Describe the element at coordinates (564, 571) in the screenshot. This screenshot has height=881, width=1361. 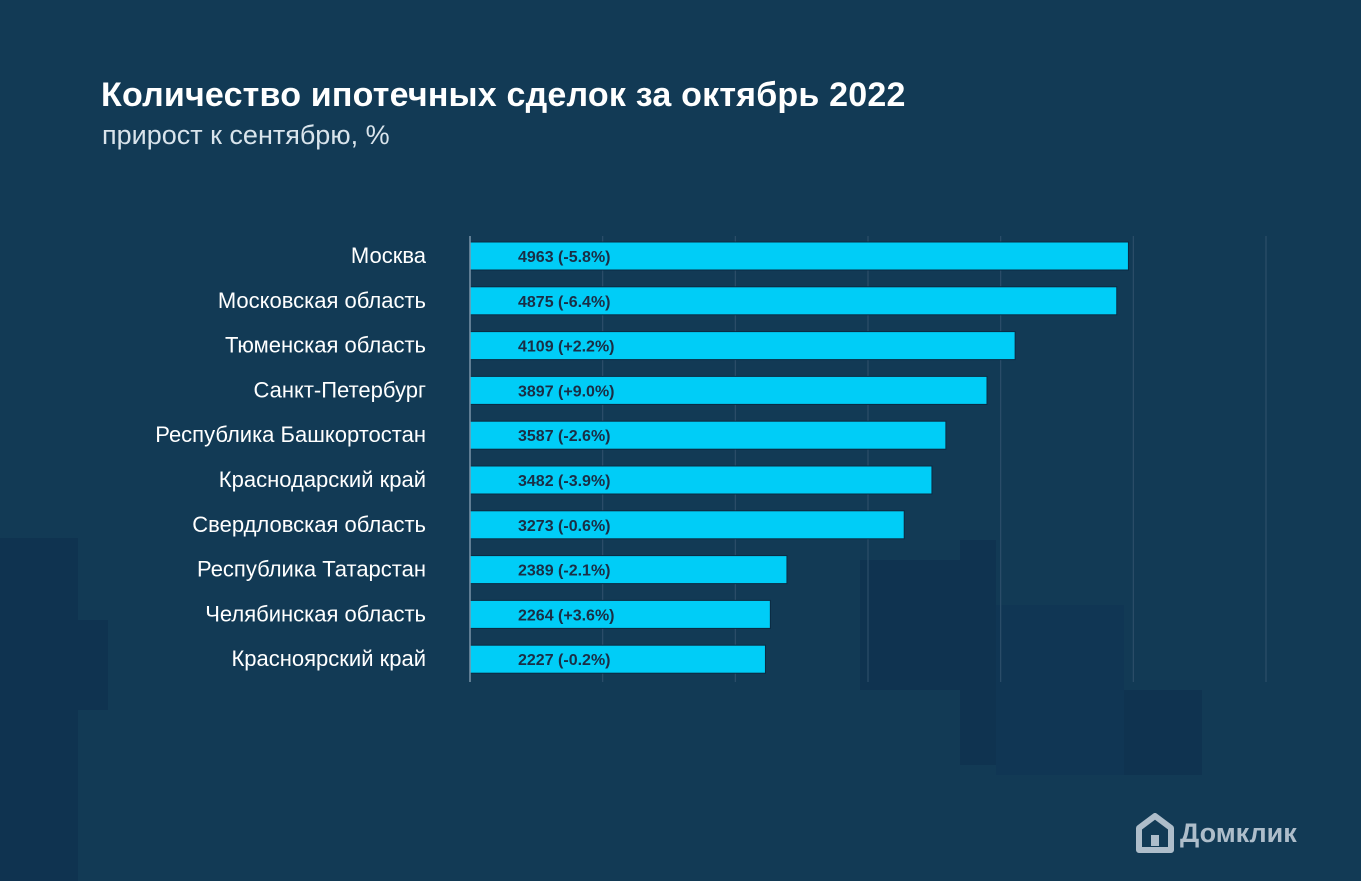
I see `bar-value-label: 2389 (-2.1%)` at that location.